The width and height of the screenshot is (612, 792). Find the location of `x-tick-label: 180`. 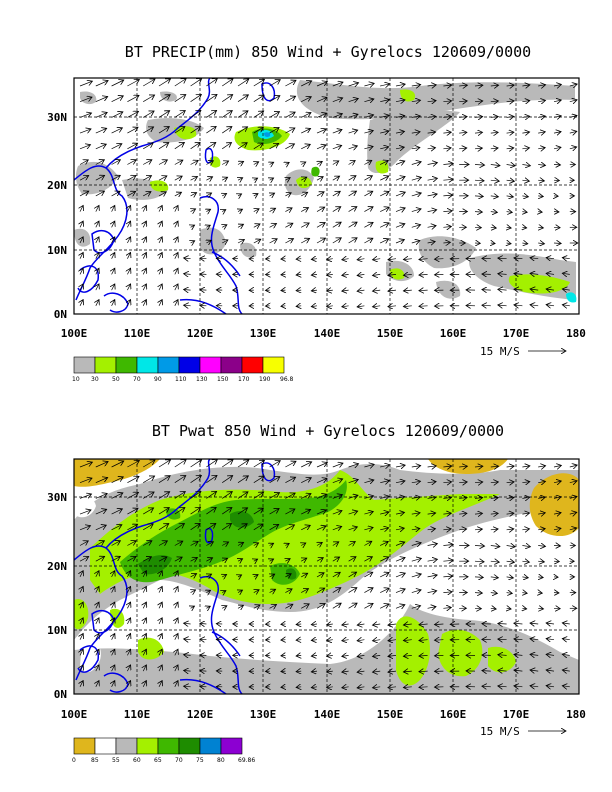

x-tick-label: 180 is located at coordinates (576, 333).